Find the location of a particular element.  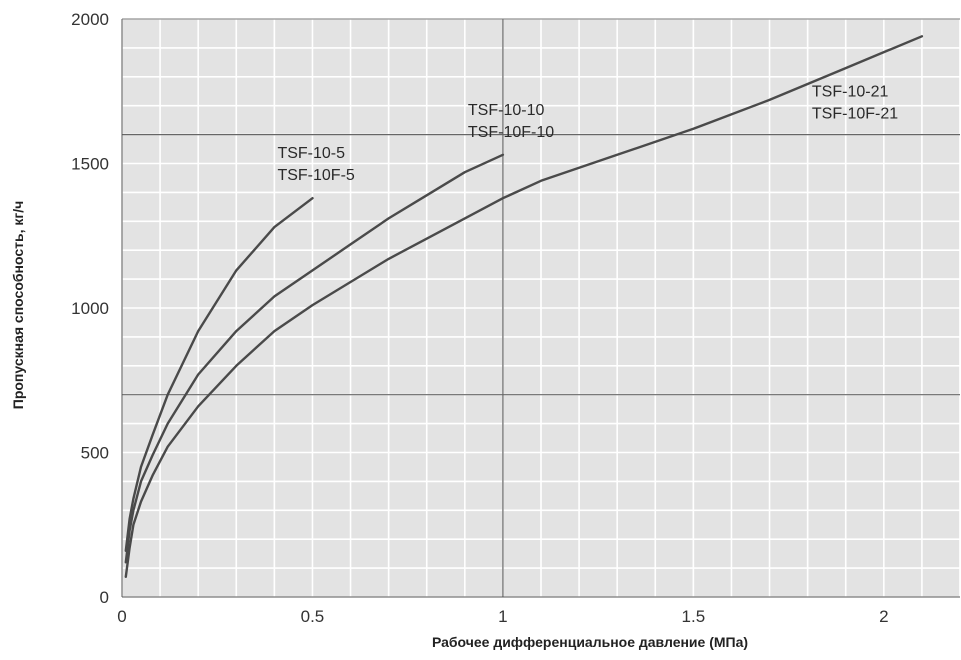

x-tick-label: 1 is located at coordinates (502, 616).